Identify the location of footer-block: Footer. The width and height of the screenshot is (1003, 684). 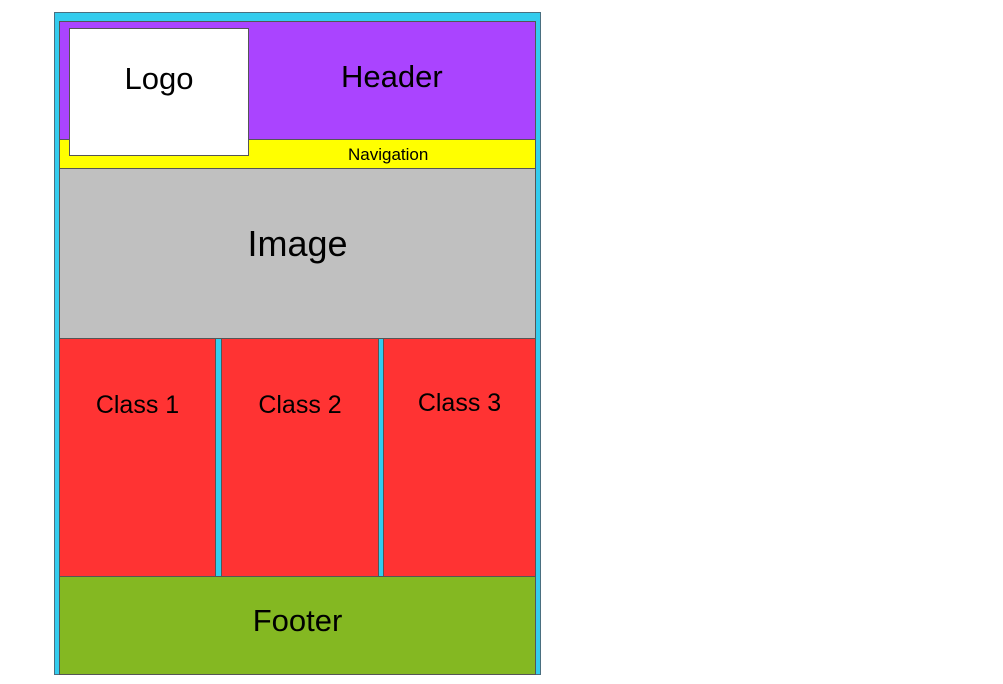
(297, 625).